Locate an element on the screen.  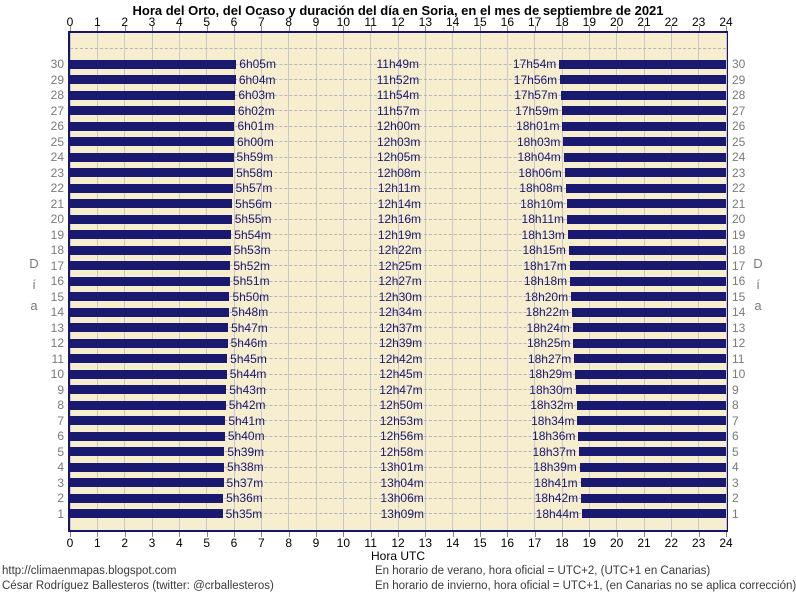
y-tick-label: 1 is located at coordinates (60, 513).